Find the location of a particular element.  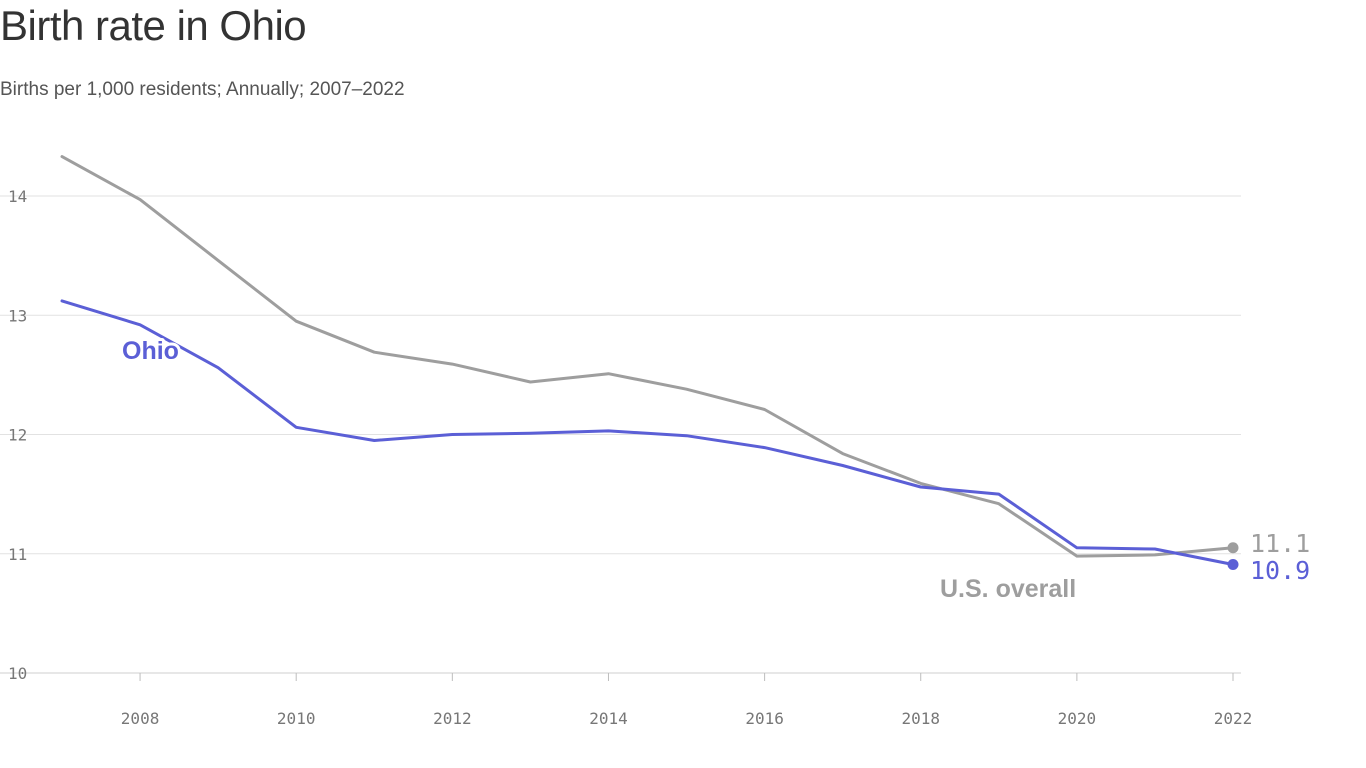

end-label-us-overall: 11.1 is located at coordinates (1280, 543).